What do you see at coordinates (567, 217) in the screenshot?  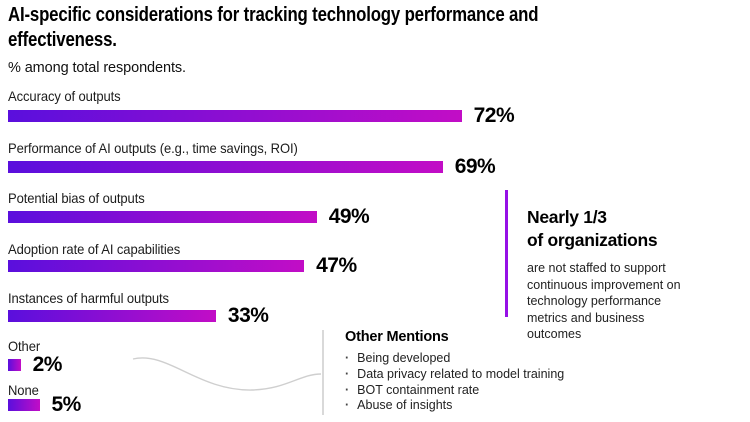 I see `callout-heading-line1: Nearly 1/3` at bounding box center [567, 217].